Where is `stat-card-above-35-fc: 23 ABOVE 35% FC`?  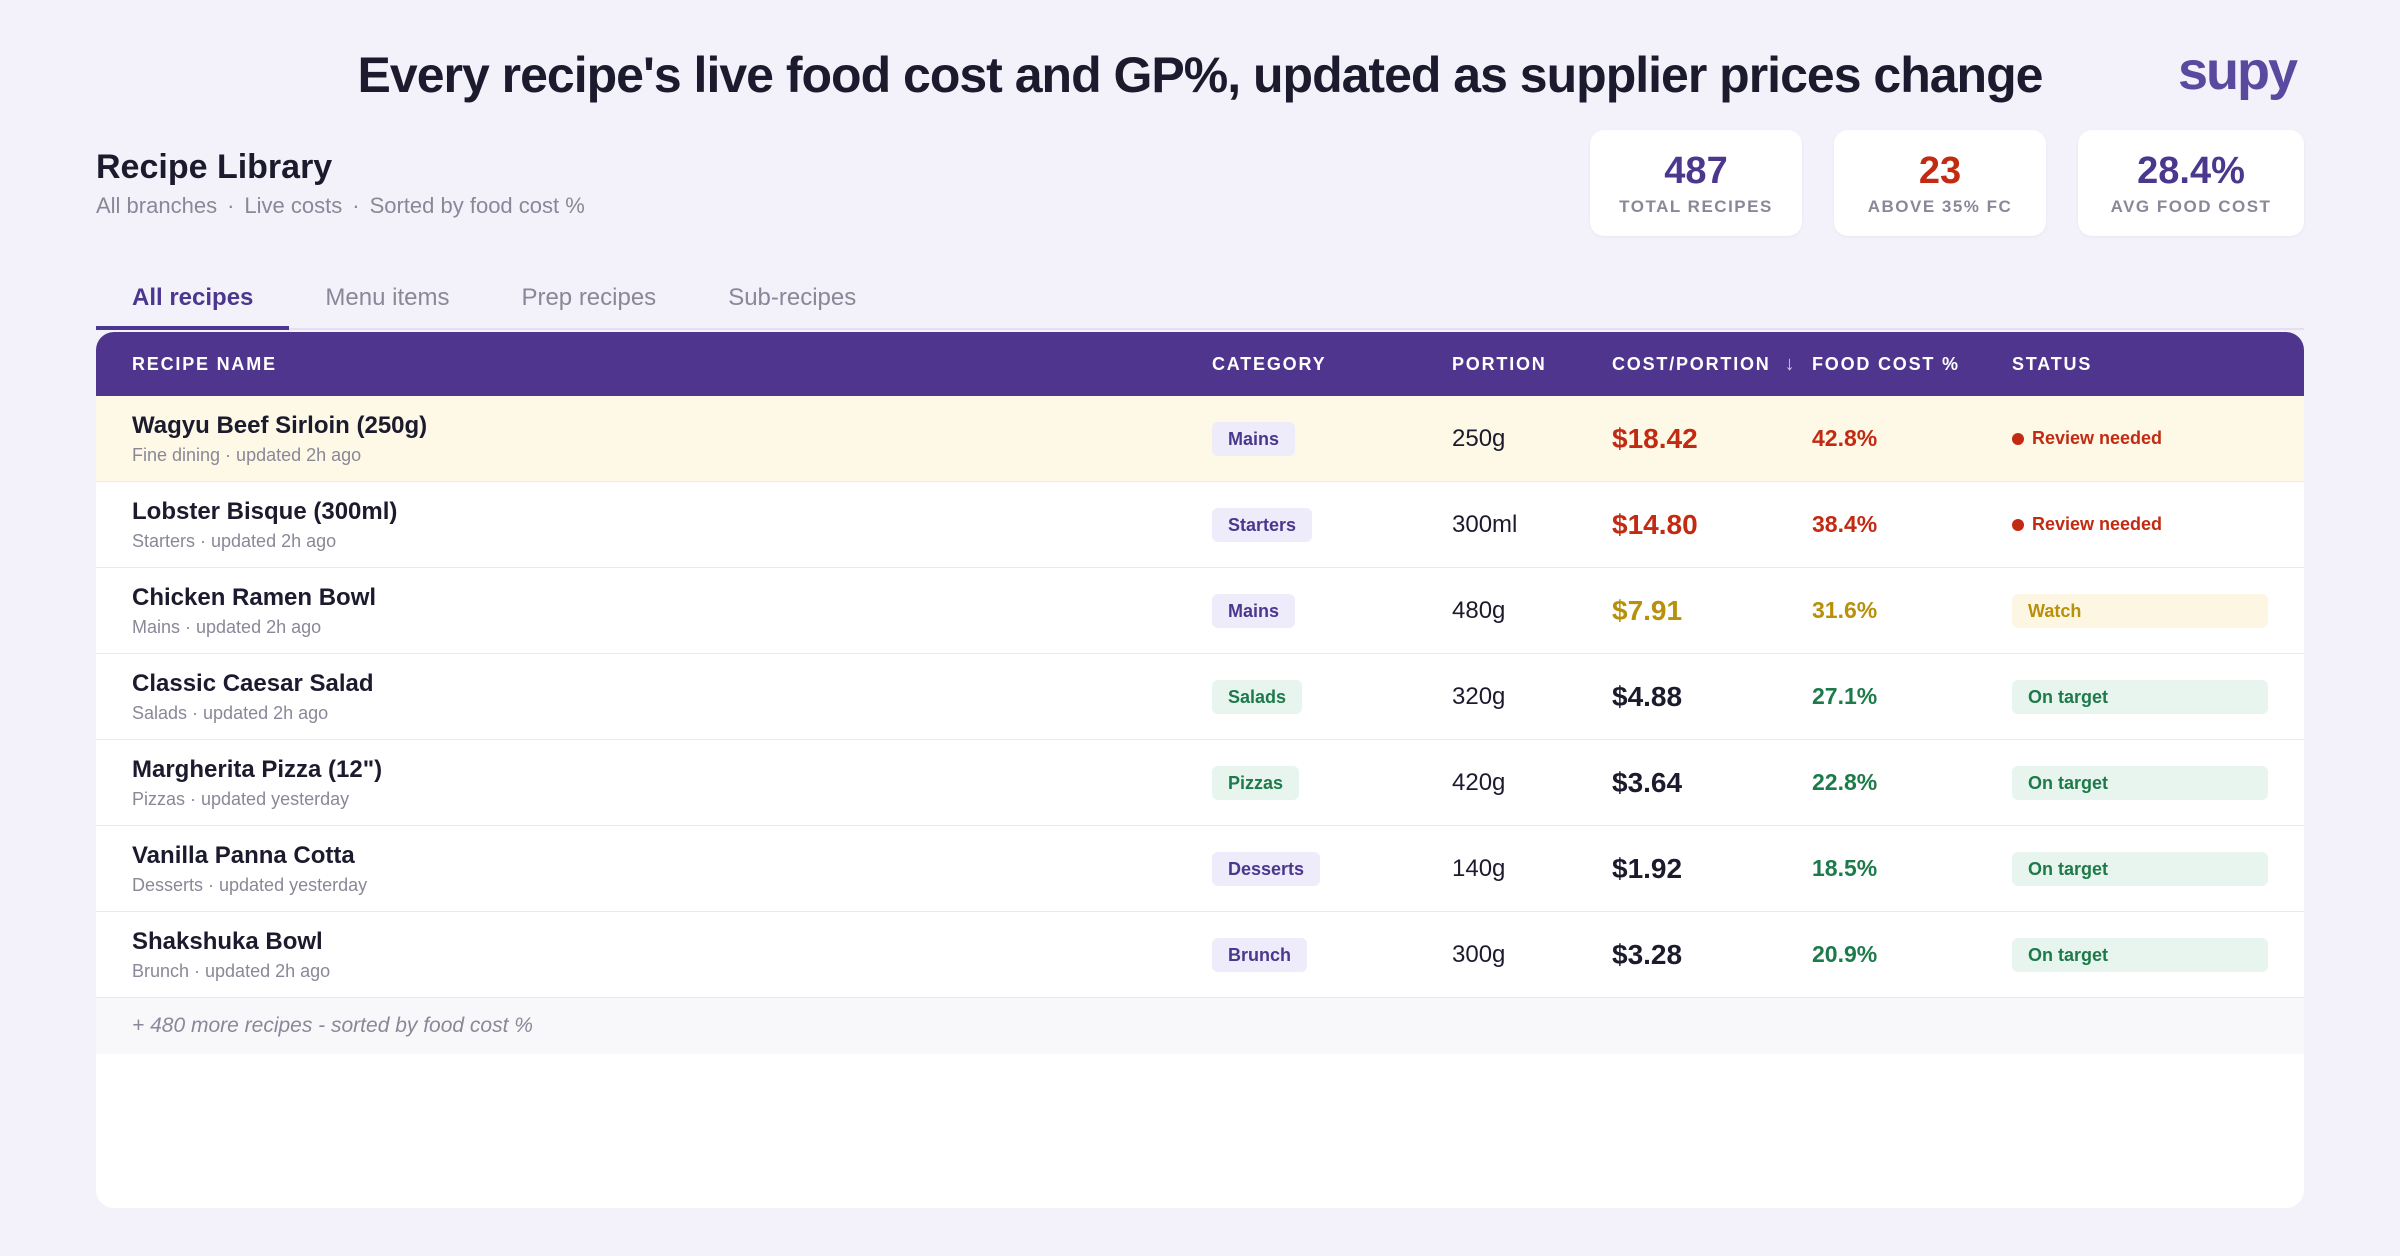
stat-card-above-35-fc: 23 ABOVE 35% FC is located at coordinates (1940, 183).